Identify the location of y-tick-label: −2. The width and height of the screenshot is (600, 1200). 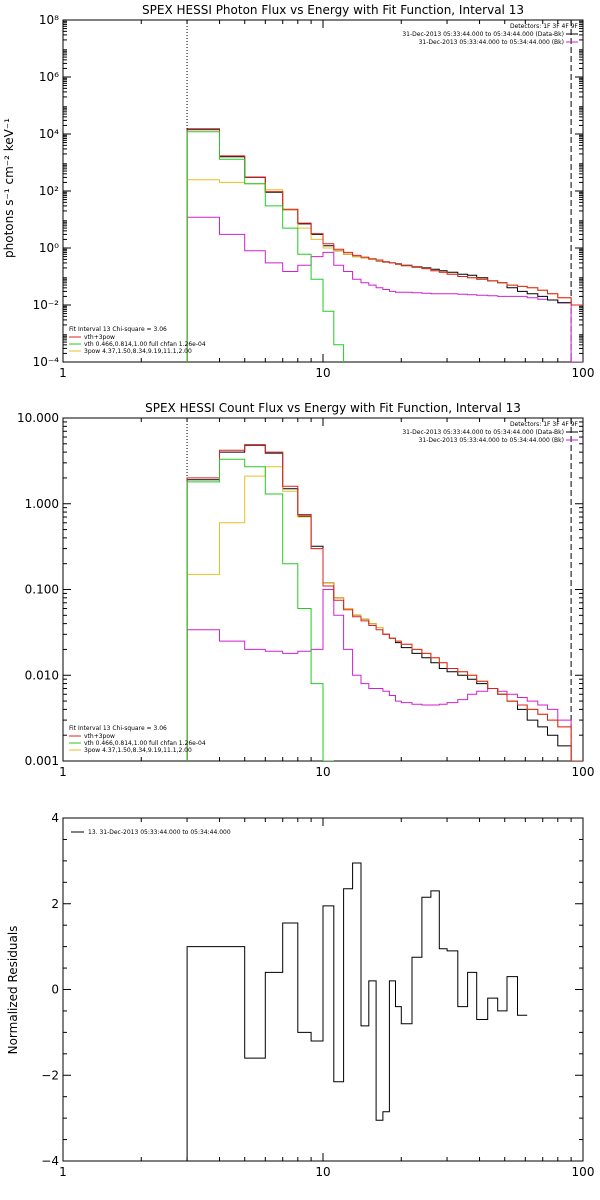
(50, 1075).